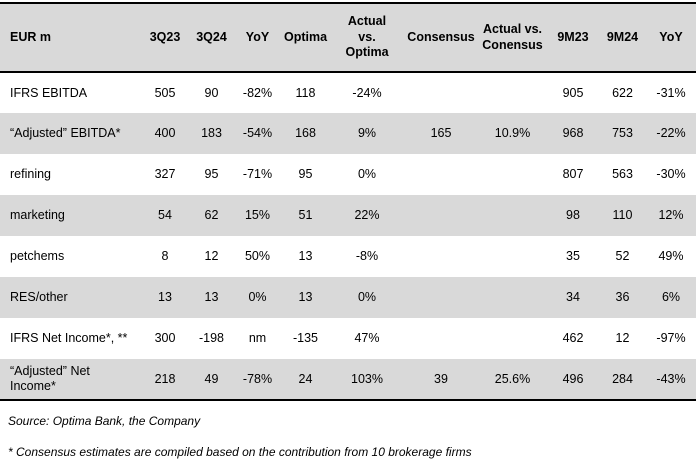 Image resolution: width=696 pixels, height=464 pixels. What do you see at coordinates (441, 133) in the screenshot?
I see `cell-value: 165` at bounding box center [441, 133].